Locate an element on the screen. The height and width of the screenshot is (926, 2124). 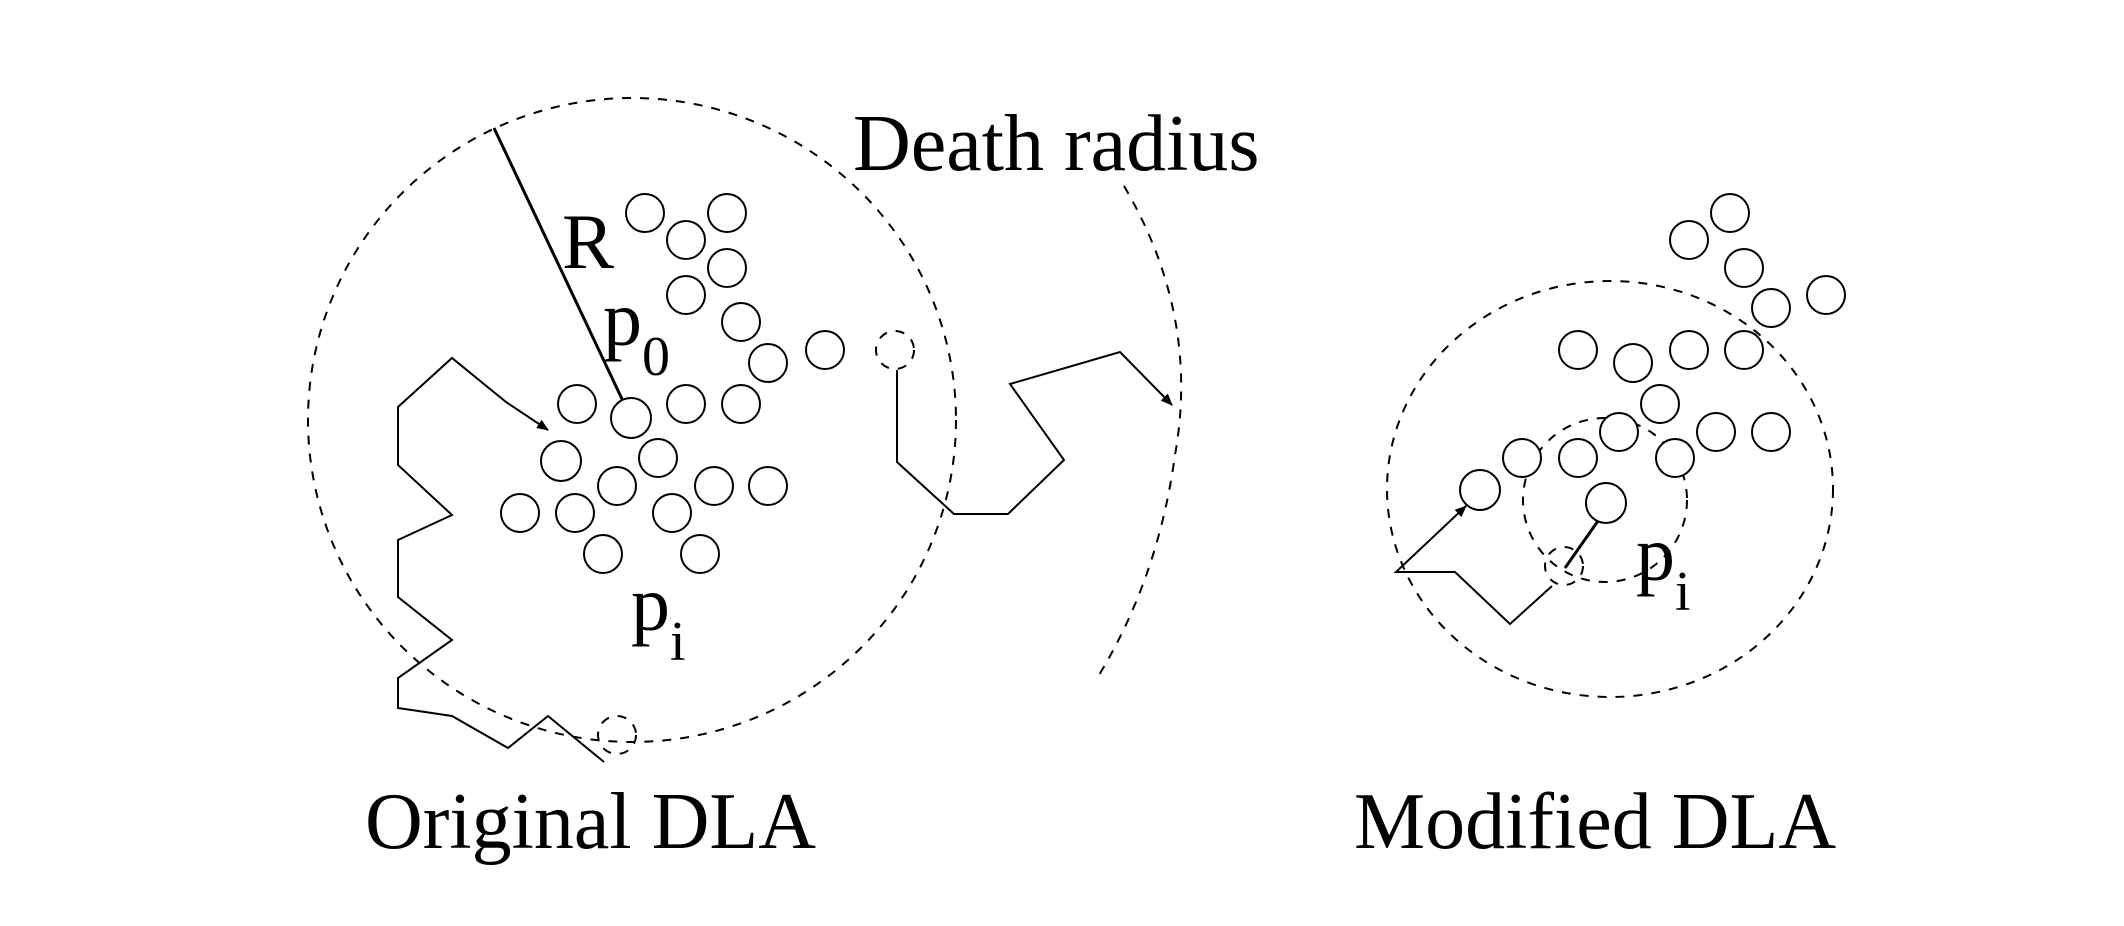
particle-label-modified: pi is located at coordinates (1663, 566).